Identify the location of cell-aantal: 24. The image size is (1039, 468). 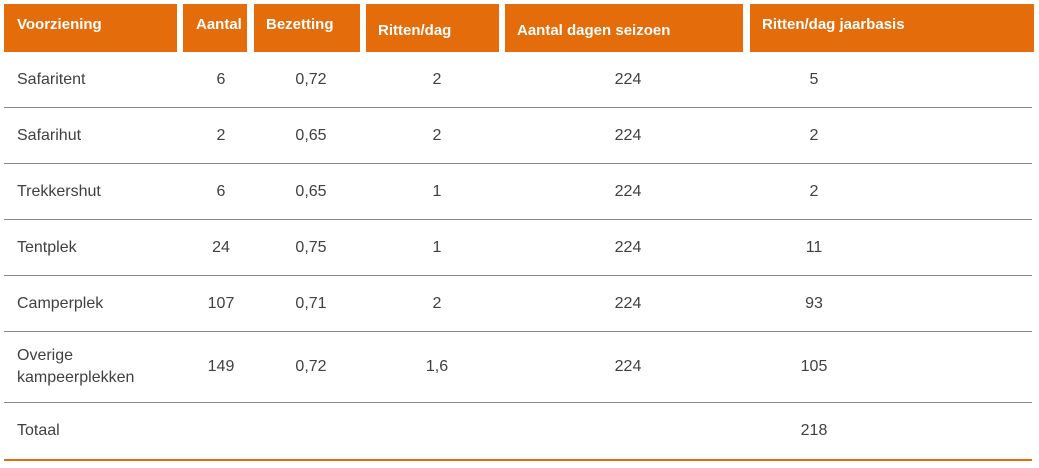
(221, 247).